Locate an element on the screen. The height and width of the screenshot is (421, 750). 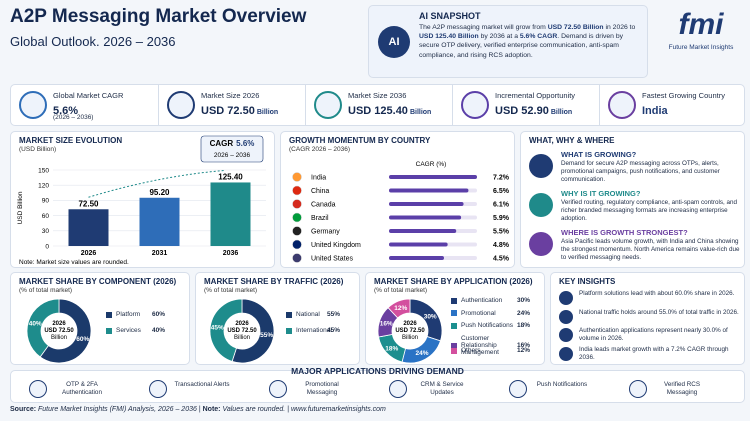
slice-label: 55% is located at coordinates (266, 335).